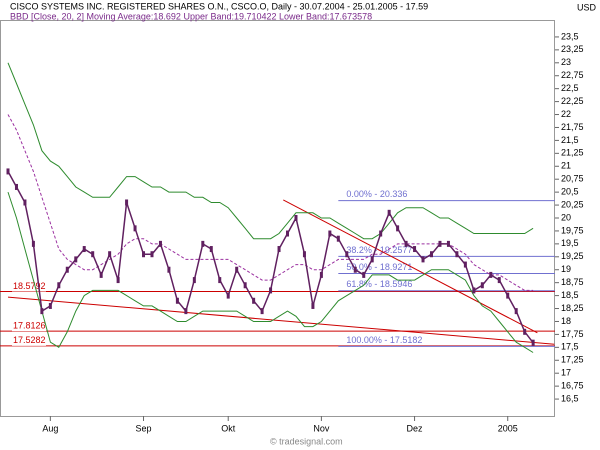 Image resolution: width=600 pixels, height=450 pixels. What do you see at coordinates (379, 284) in the screenshot?
I see `fib-label: 61.8% - 18.5946` at bounding box center [379, 284].